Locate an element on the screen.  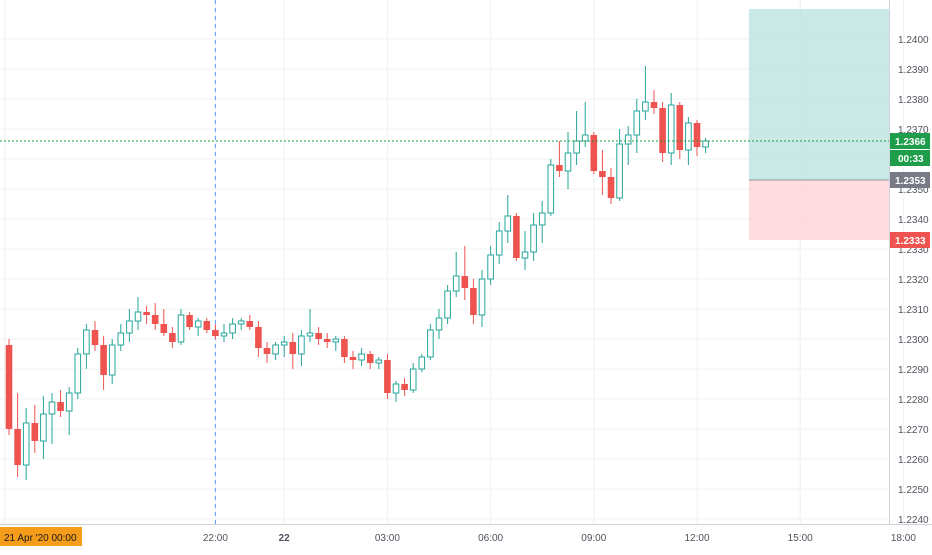
profit-zone is located at coordinates (818, 94).